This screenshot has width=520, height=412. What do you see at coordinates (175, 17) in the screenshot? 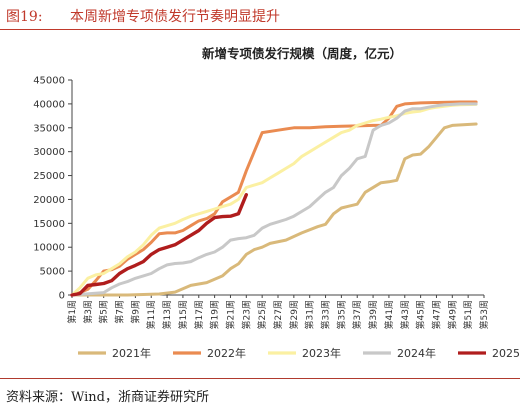
I see `figure-title: 本周新增专项债发行节奏明显提升` at bounding box center [175, 17].